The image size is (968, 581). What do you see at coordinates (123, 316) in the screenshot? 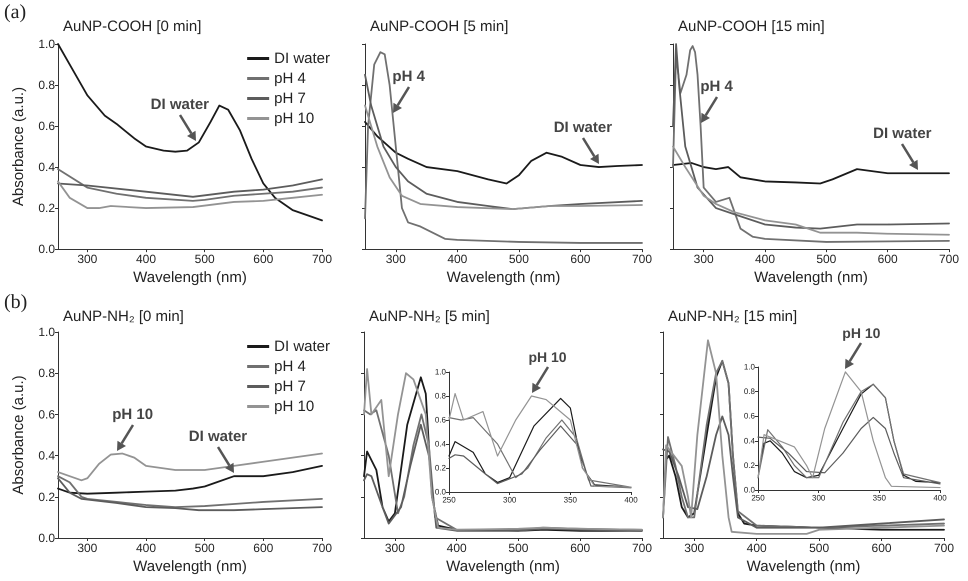
I see `chart-title: AuNP-NH₂ [0 min]` at bounding box center [123, 316].